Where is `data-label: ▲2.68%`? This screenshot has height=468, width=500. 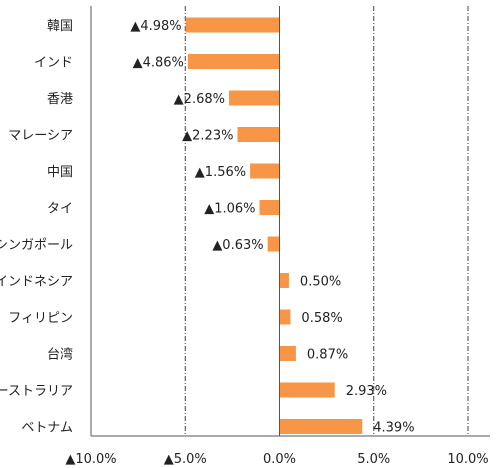 data-label: ▲2.68% is located at coordinates (199, 99).